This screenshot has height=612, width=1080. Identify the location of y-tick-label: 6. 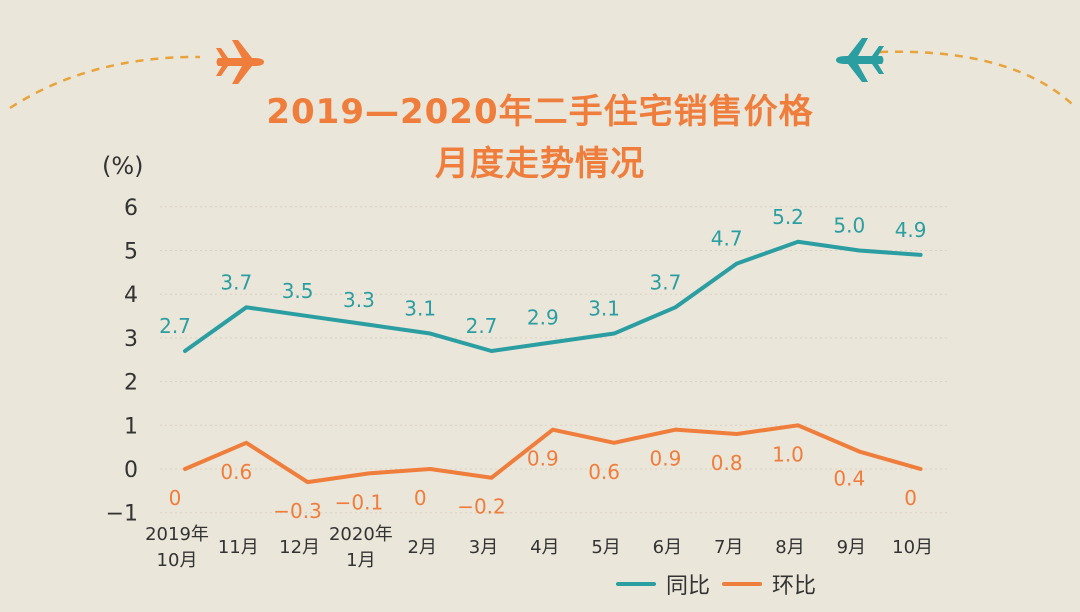
(131, 208).